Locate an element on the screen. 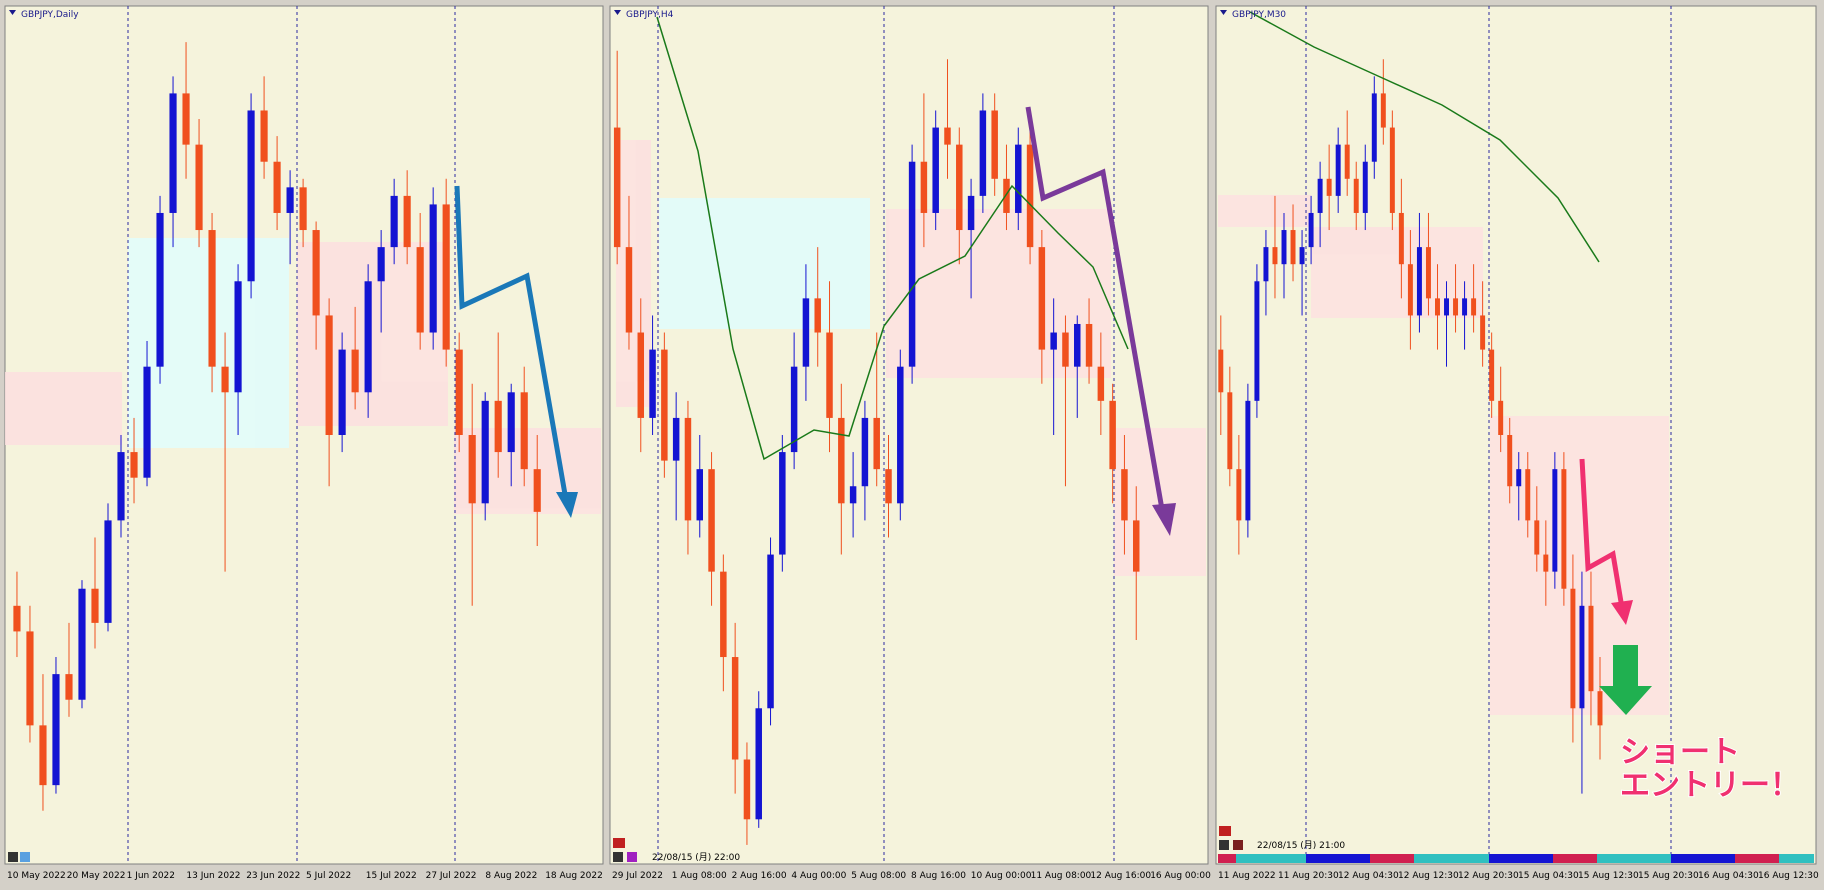 The width and height of the screenshot is (1824, 890). annotation-line: エントリー！ is located at coordinates (1710, 785).